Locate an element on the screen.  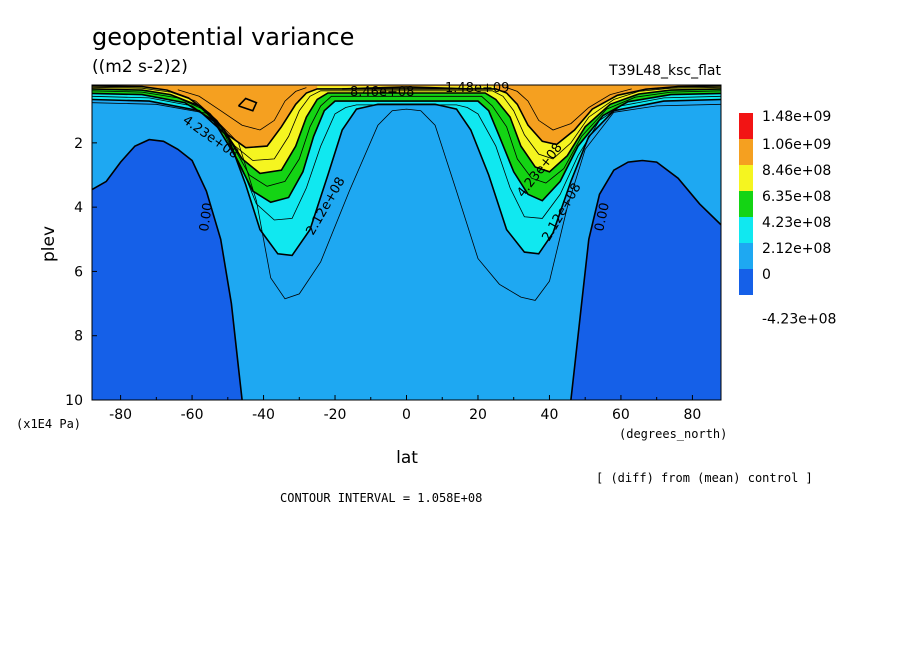
x-tick-label: -60 is located at coordinates (192, 415).